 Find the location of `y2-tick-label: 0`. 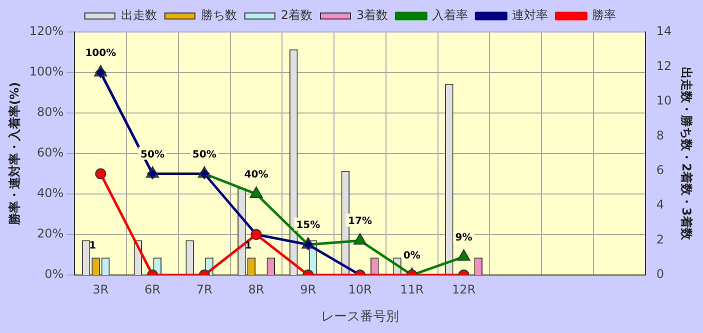

y2-tick-label: 0 is located at coordinates (660, 274).